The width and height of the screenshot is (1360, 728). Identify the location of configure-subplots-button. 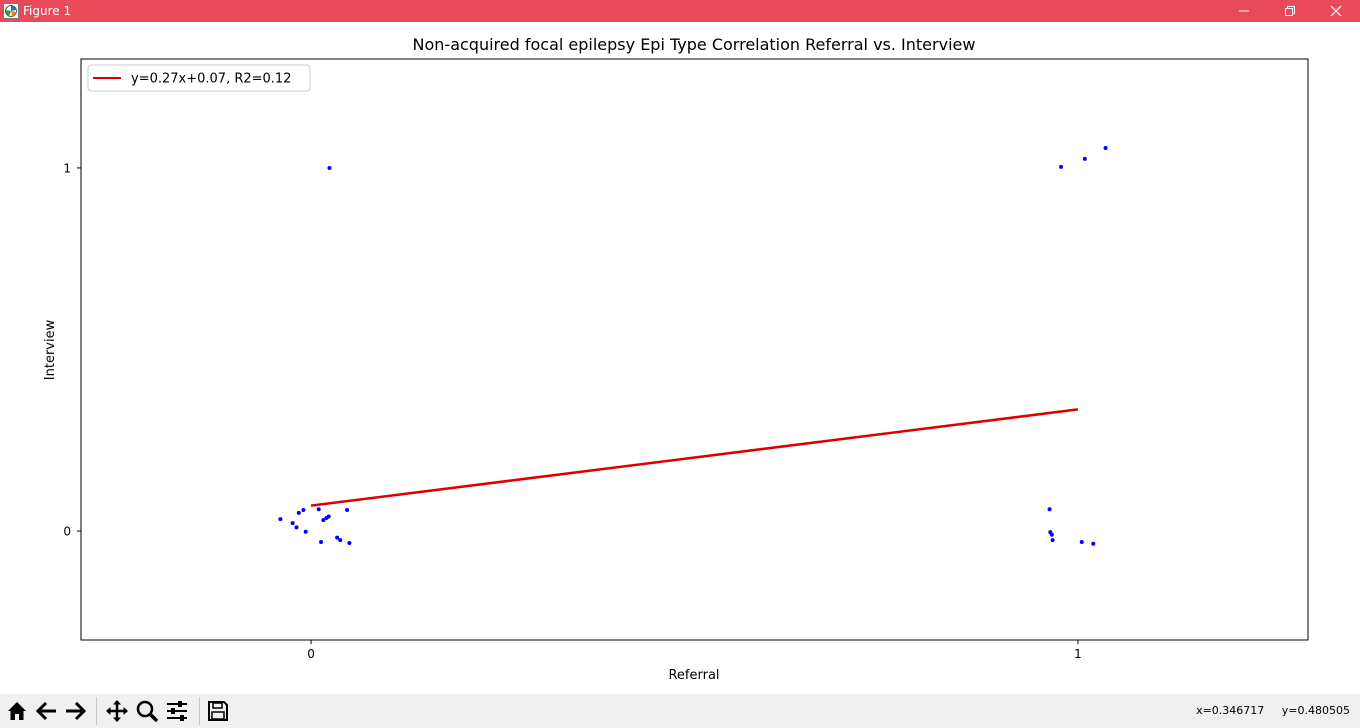
(177, 711).